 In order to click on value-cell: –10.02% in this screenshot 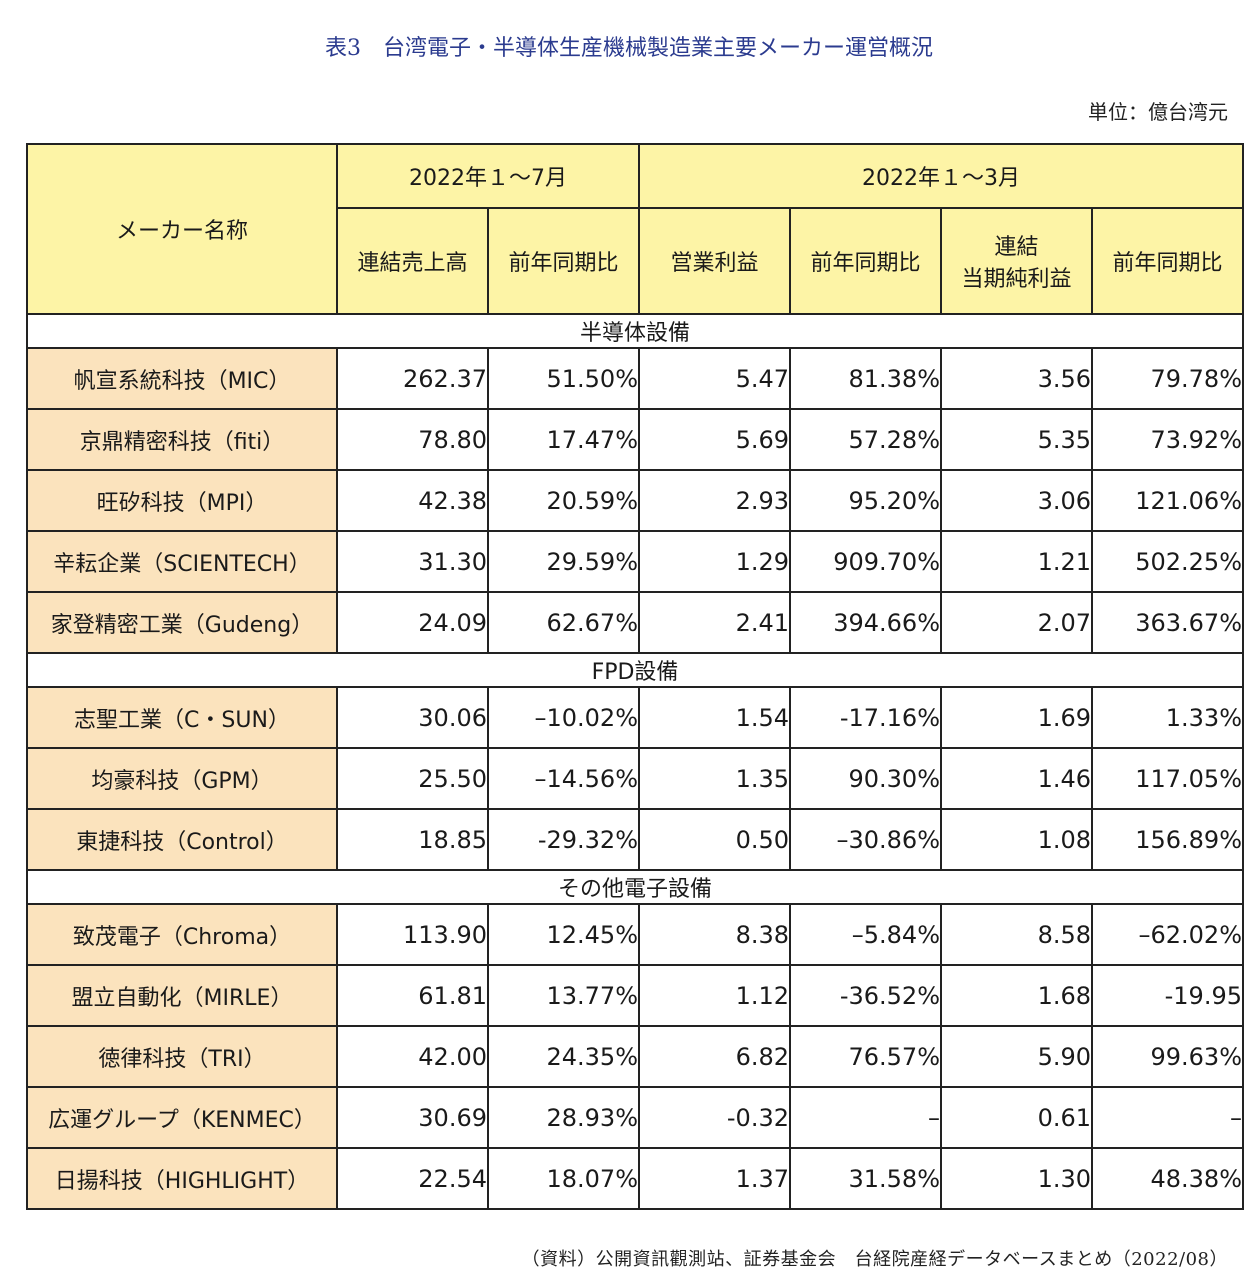, I will do `click(563, 717)`.